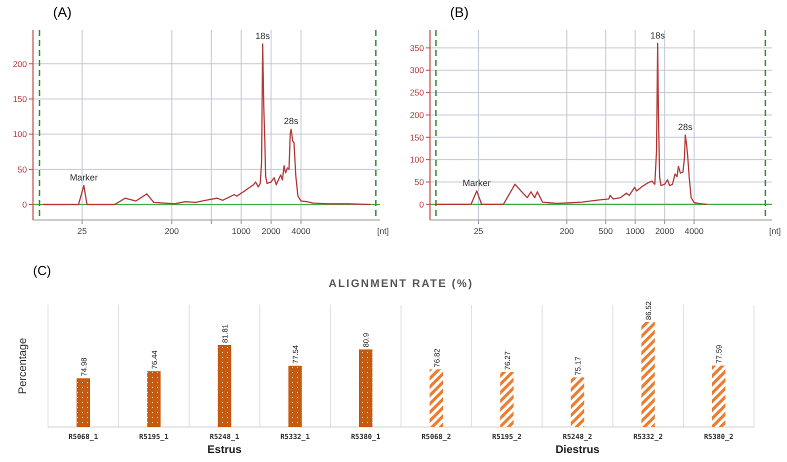 The height and width of the screenshot is (462, 787). What do you see at coordinates (42, 270) in the screenshot?
I see `text: (C)` at bounding box center [42, 270].